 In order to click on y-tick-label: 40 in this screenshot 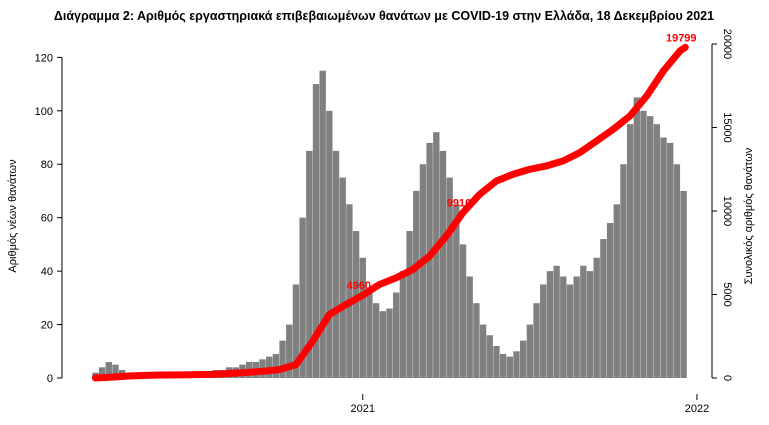, I will do `click(47, 272)`.